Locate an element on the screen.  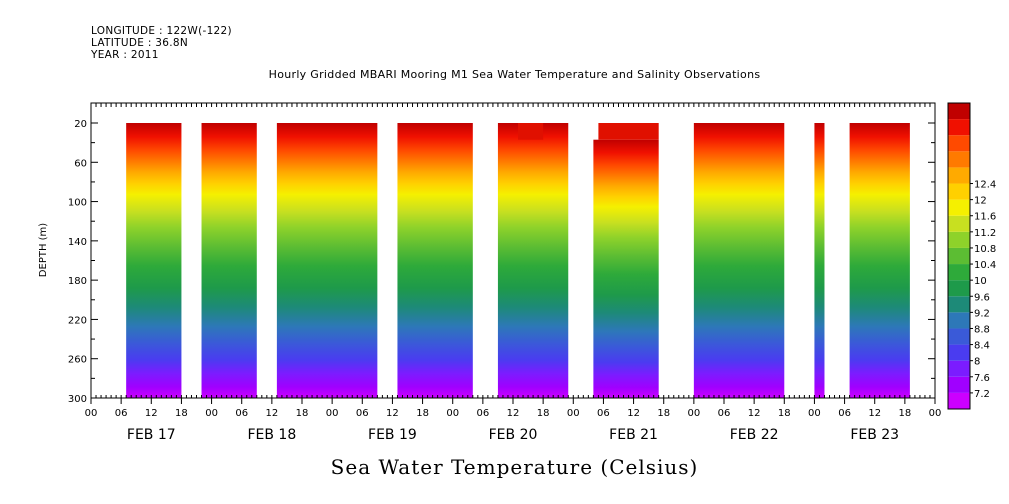
colorbar-label: 9.2 is located at coordinates (982, 313).